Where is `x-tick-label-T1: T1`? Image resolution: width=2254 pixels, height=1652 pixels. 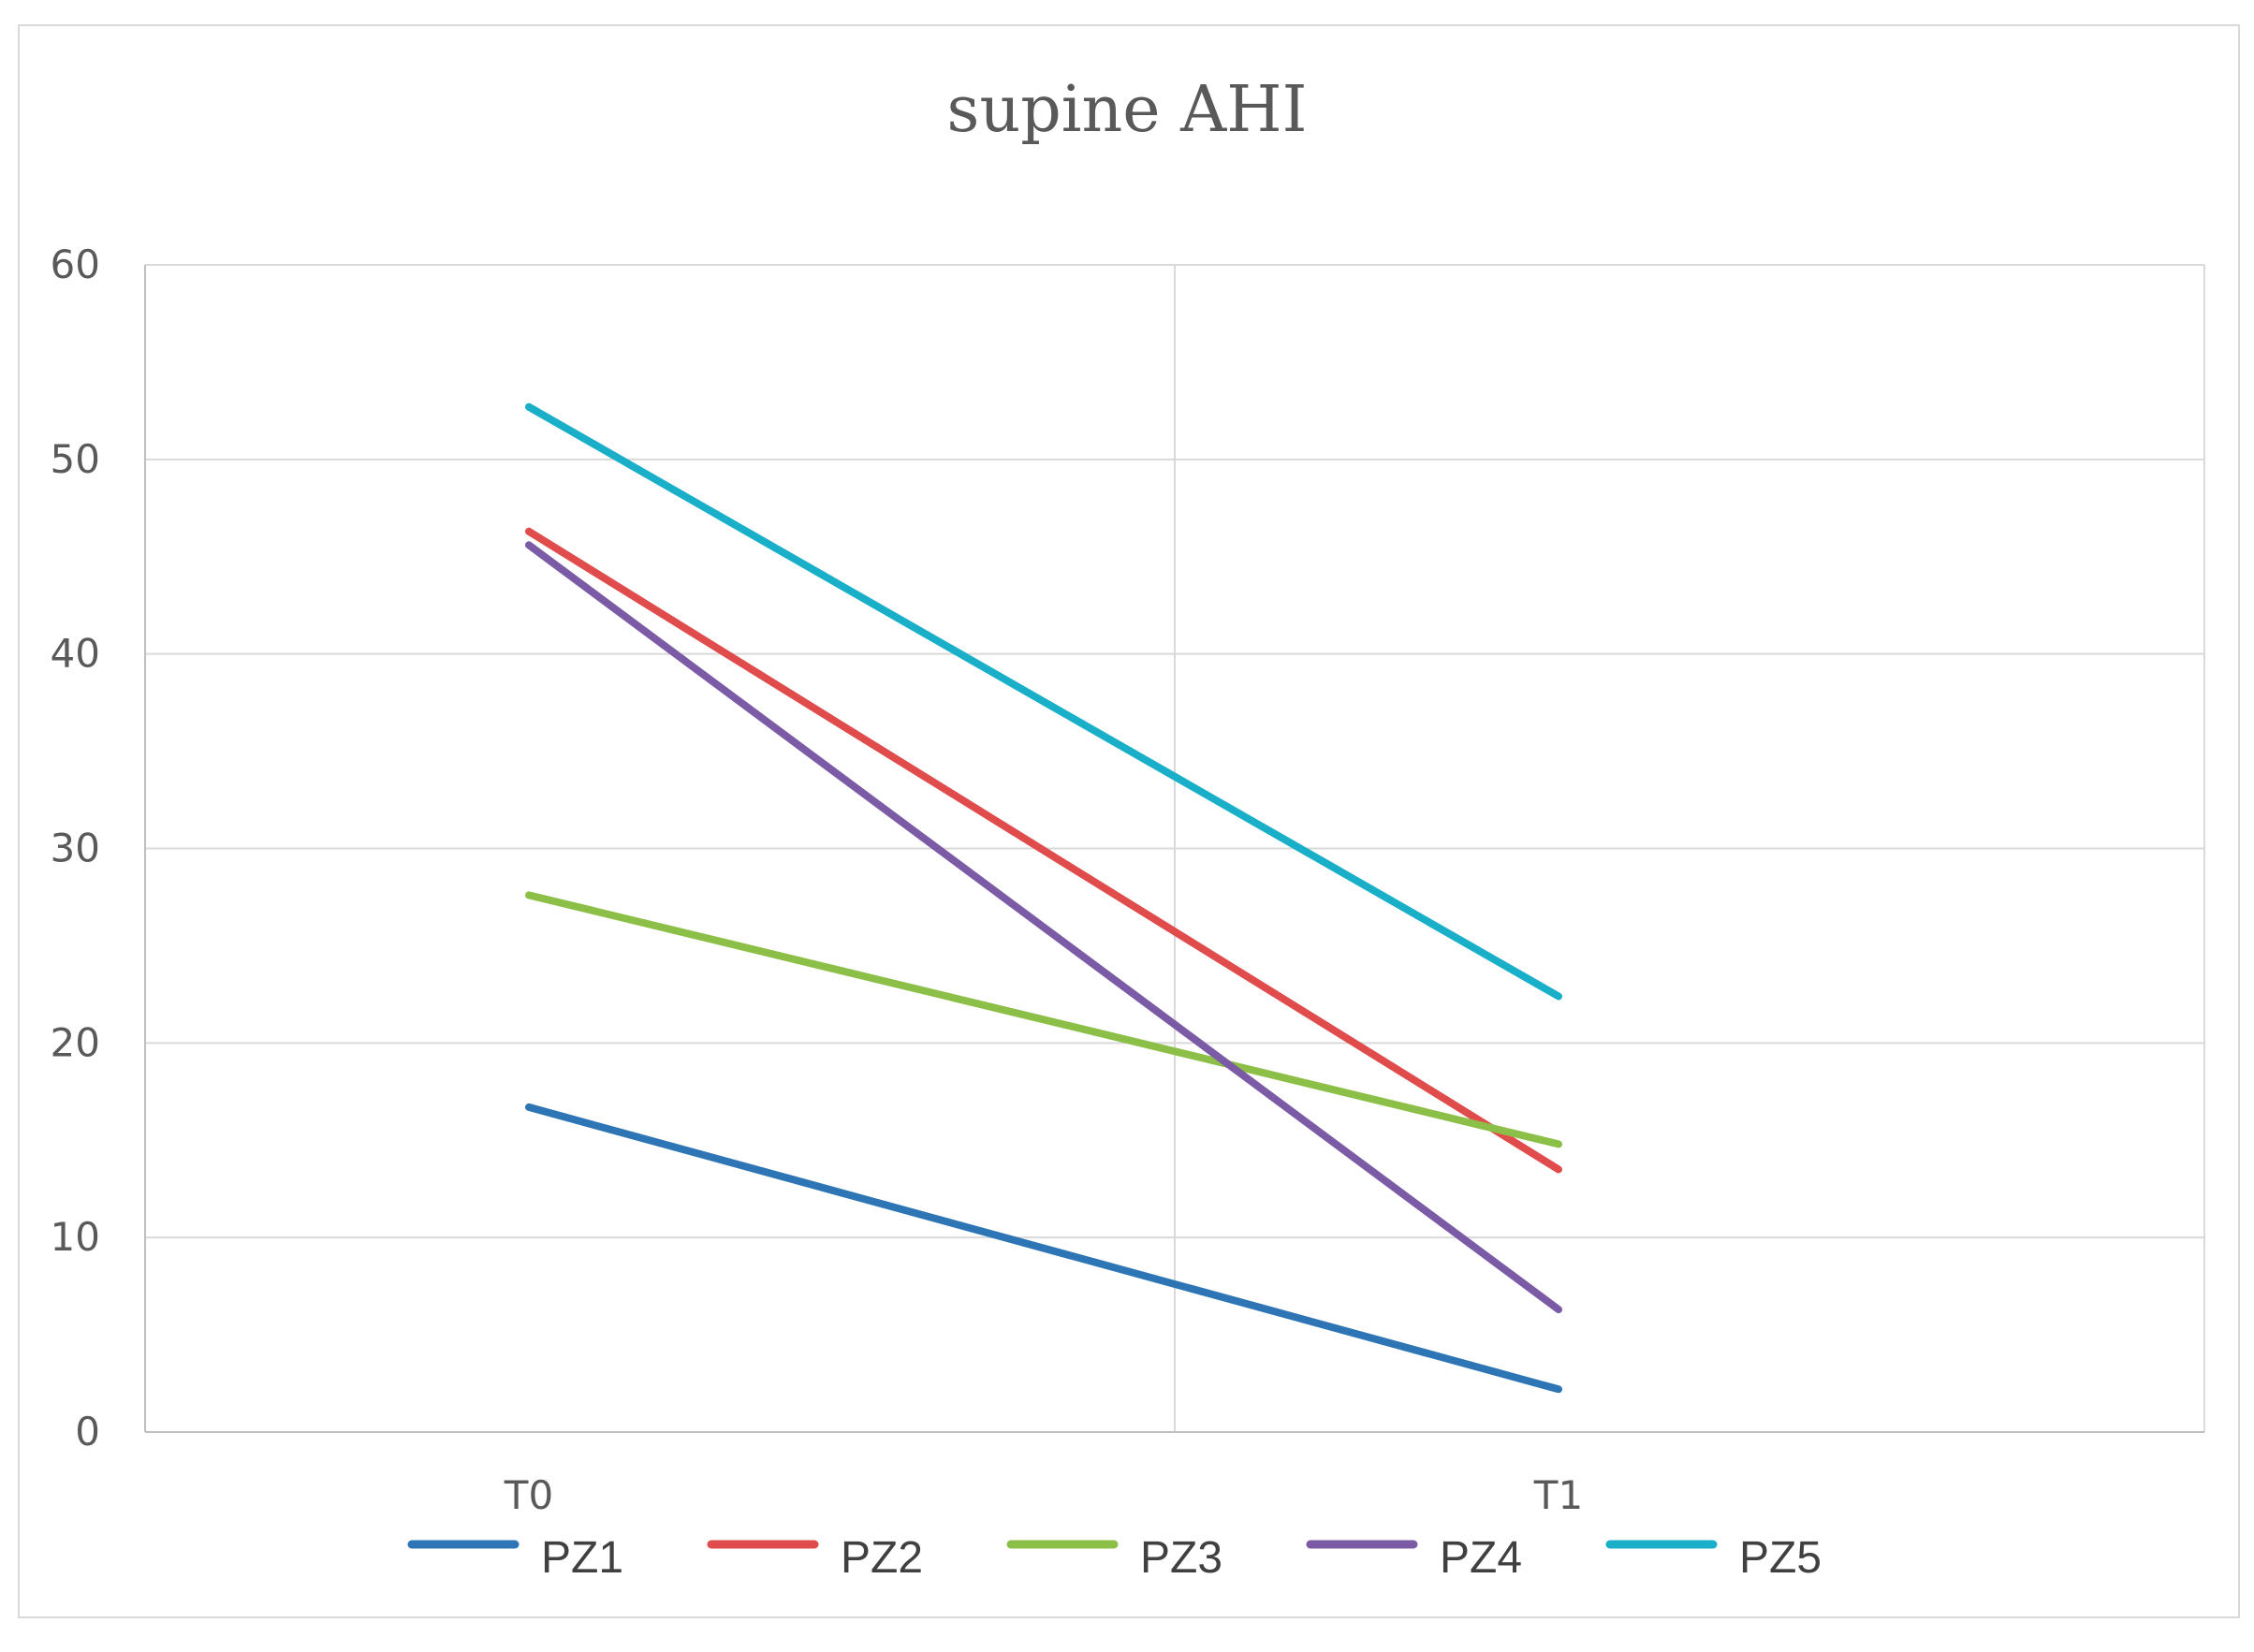
x-tick-label-T1: T1 is located at coordinates (1558, 1495).